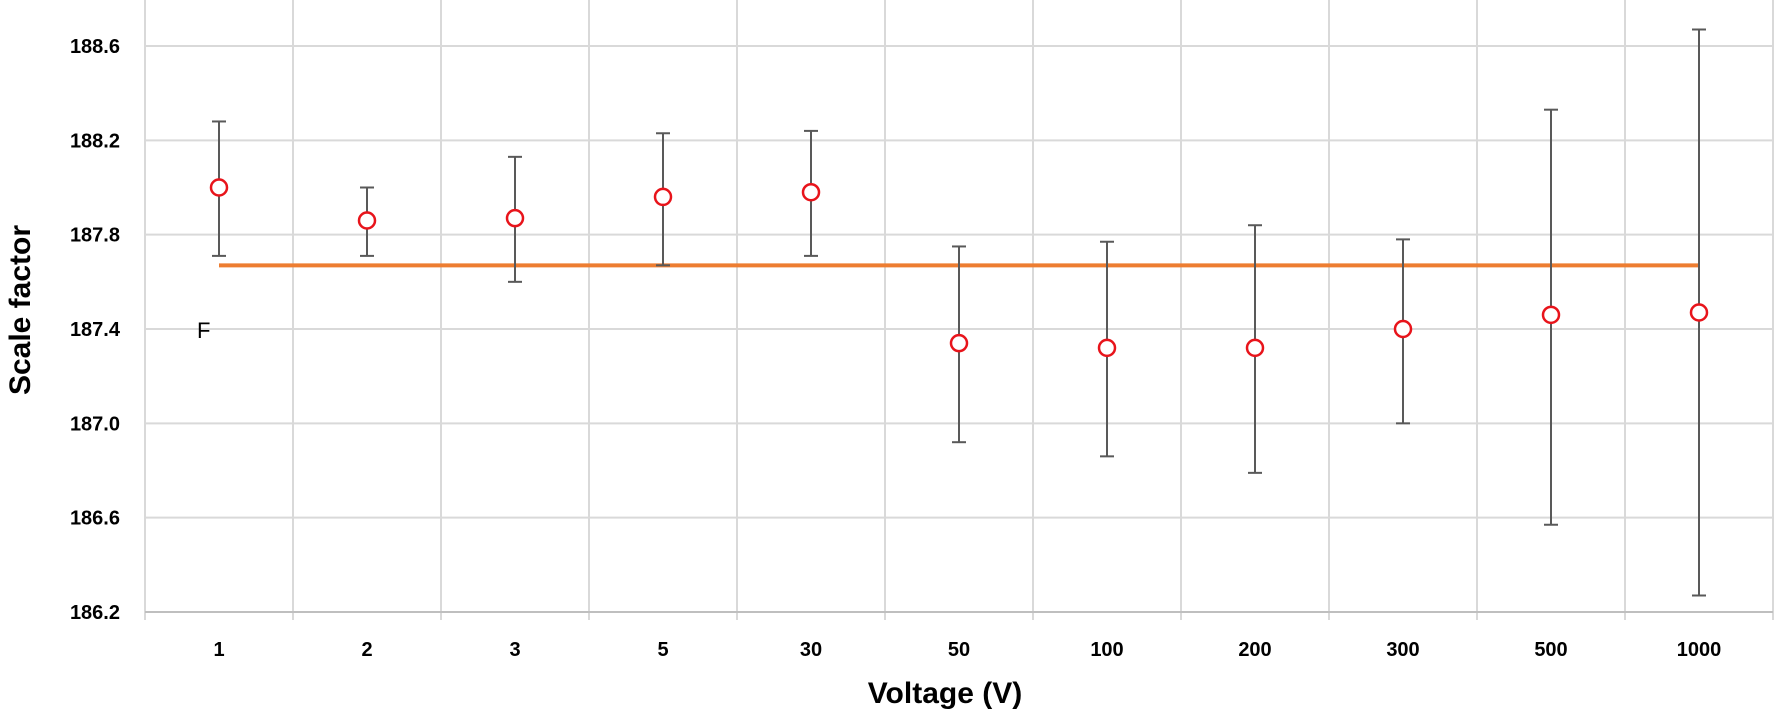  Describe the element at coordinates (95, 424) in the screenshot. I see `y-tick-label: 187.0` at that location.